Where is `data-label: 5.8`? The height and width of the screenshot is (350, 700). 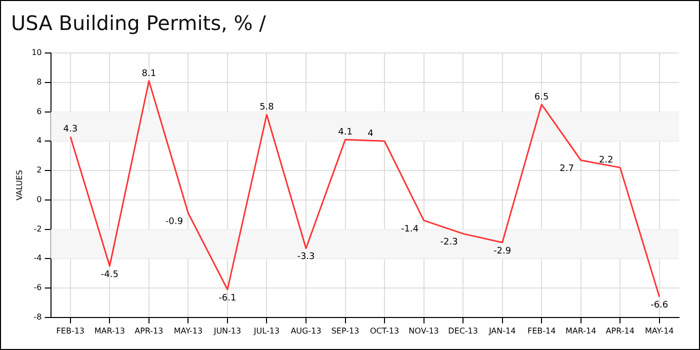
data-label: 5.8 is located at coordinates (267, 107).